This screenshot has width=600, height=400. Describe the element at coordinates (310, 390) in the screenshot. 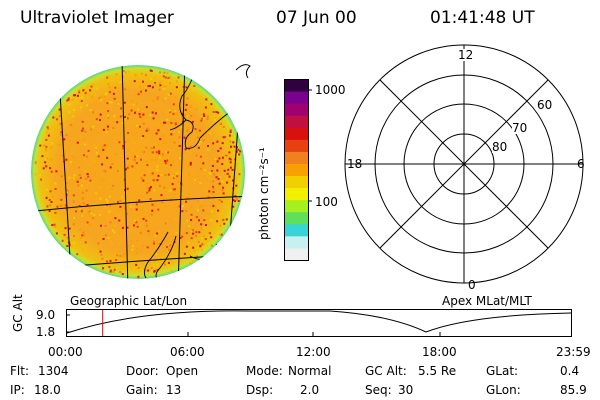

I see `dsp-value: 2.0` at that location.